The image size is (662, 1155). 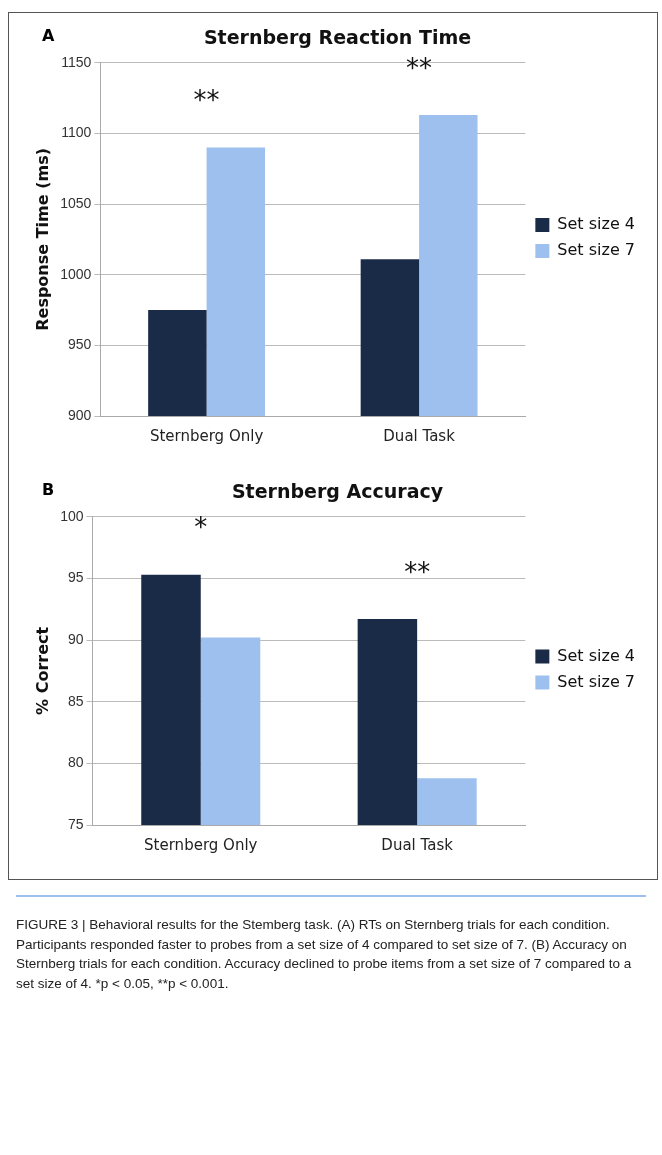 I want to click on y-tick-label: 900, so click(x=79, y=414).